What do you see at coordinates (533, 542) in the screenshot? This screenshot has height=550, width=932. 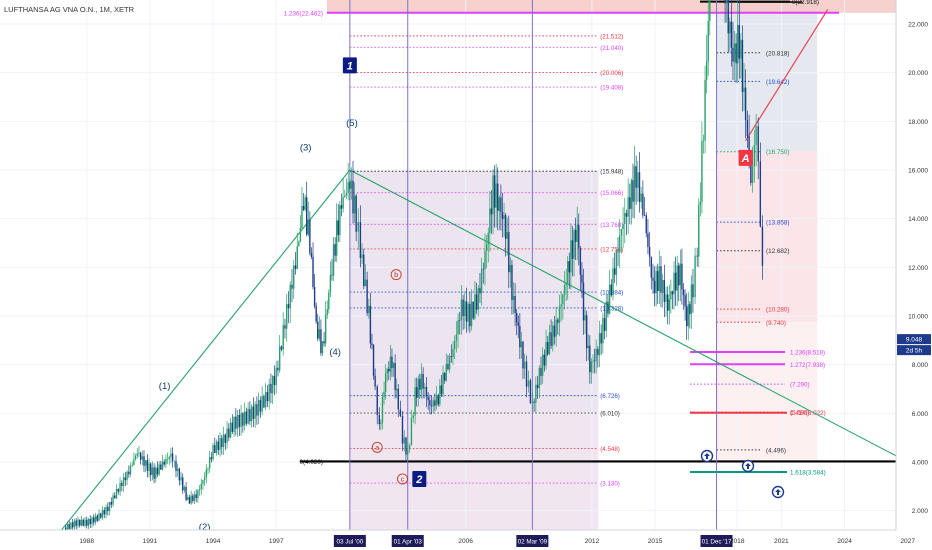 I see `date-marker-label: 02 Mar '09` at bounding box center [533, 542].